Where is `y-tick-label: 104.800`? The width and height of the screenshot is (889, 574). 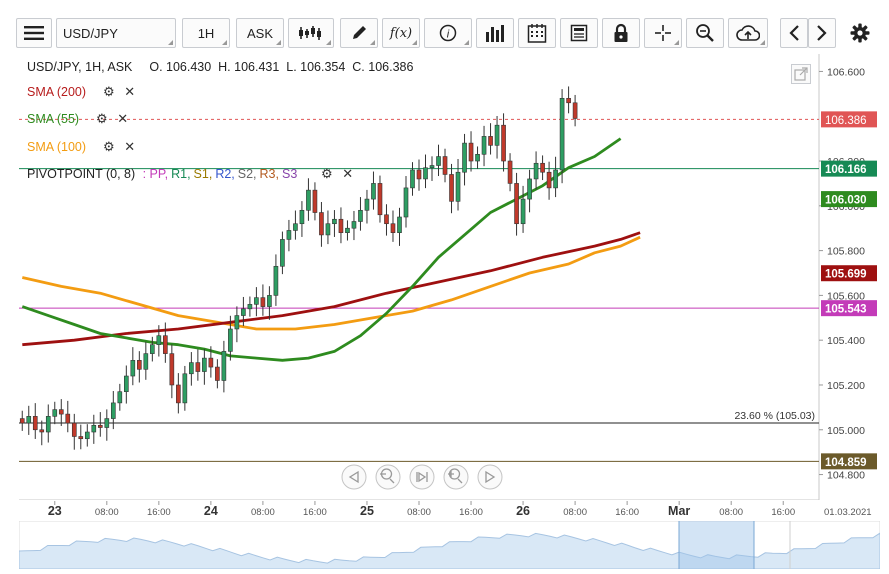
y-tick-label: 104.800 is located at coordinates (846, 476).